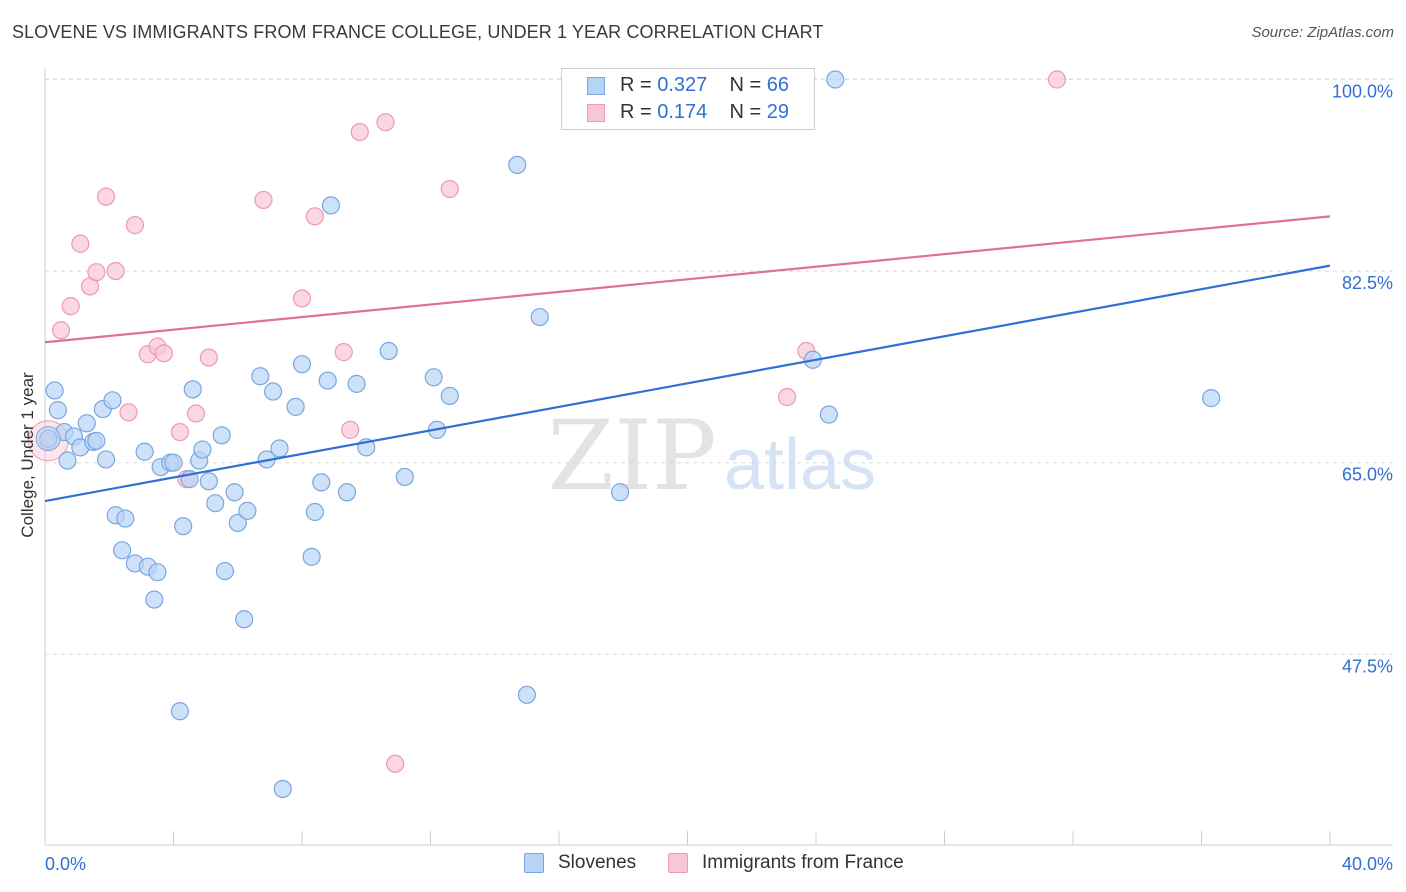  Describe the element at coordinates (1367, 864) in the screenshot. I see `x-tick-label-max: 40.0%` at that location.